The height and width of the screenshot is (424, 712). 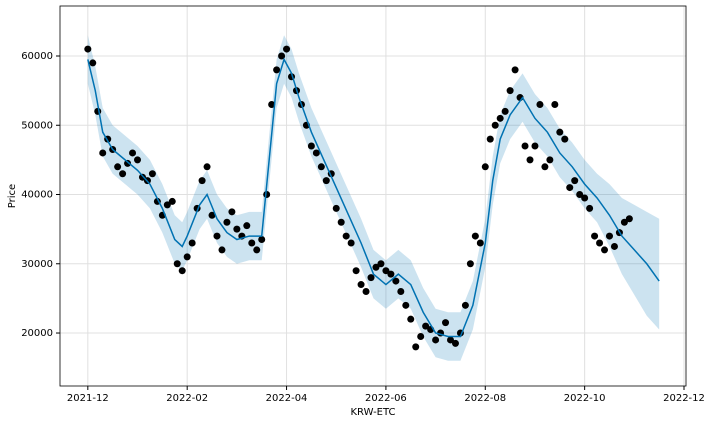 What do you see at coordinates (372, 412) in the screenshot?
I see `x-axis-label: KRW-ETC` at bounding box center [372, 412].